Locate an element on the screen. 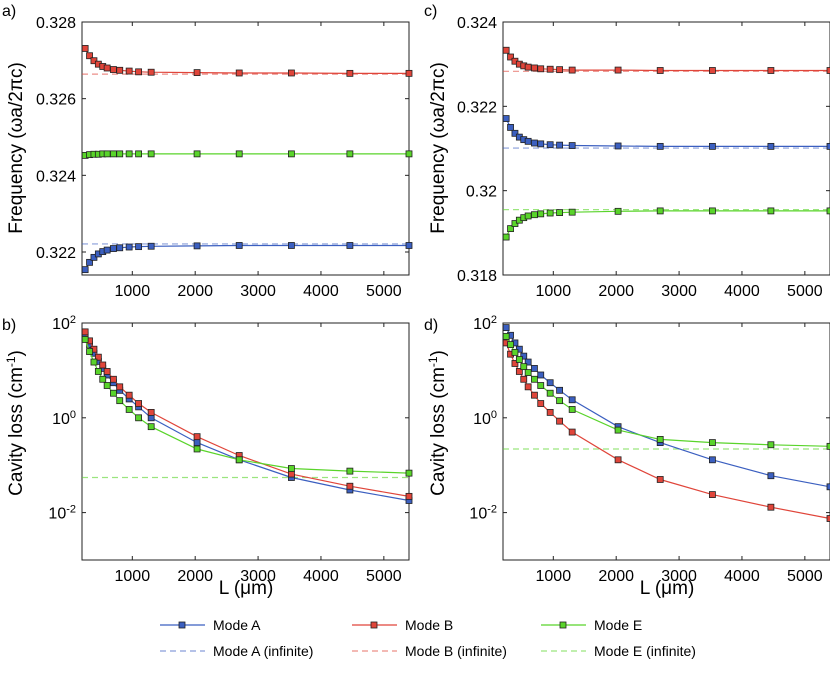  panel-label-d: d) is located at coordinates (431, 325).